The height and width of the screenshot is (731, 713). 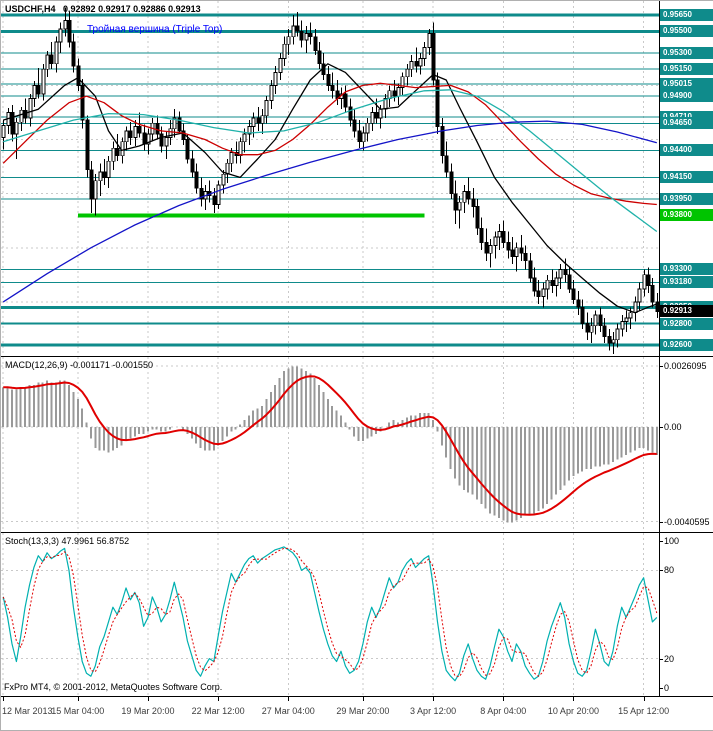 What do you see at coordinates (686, 282) in the screenshot?
I see `price-level-label: 0.93180` at bounding box center [686, 282].